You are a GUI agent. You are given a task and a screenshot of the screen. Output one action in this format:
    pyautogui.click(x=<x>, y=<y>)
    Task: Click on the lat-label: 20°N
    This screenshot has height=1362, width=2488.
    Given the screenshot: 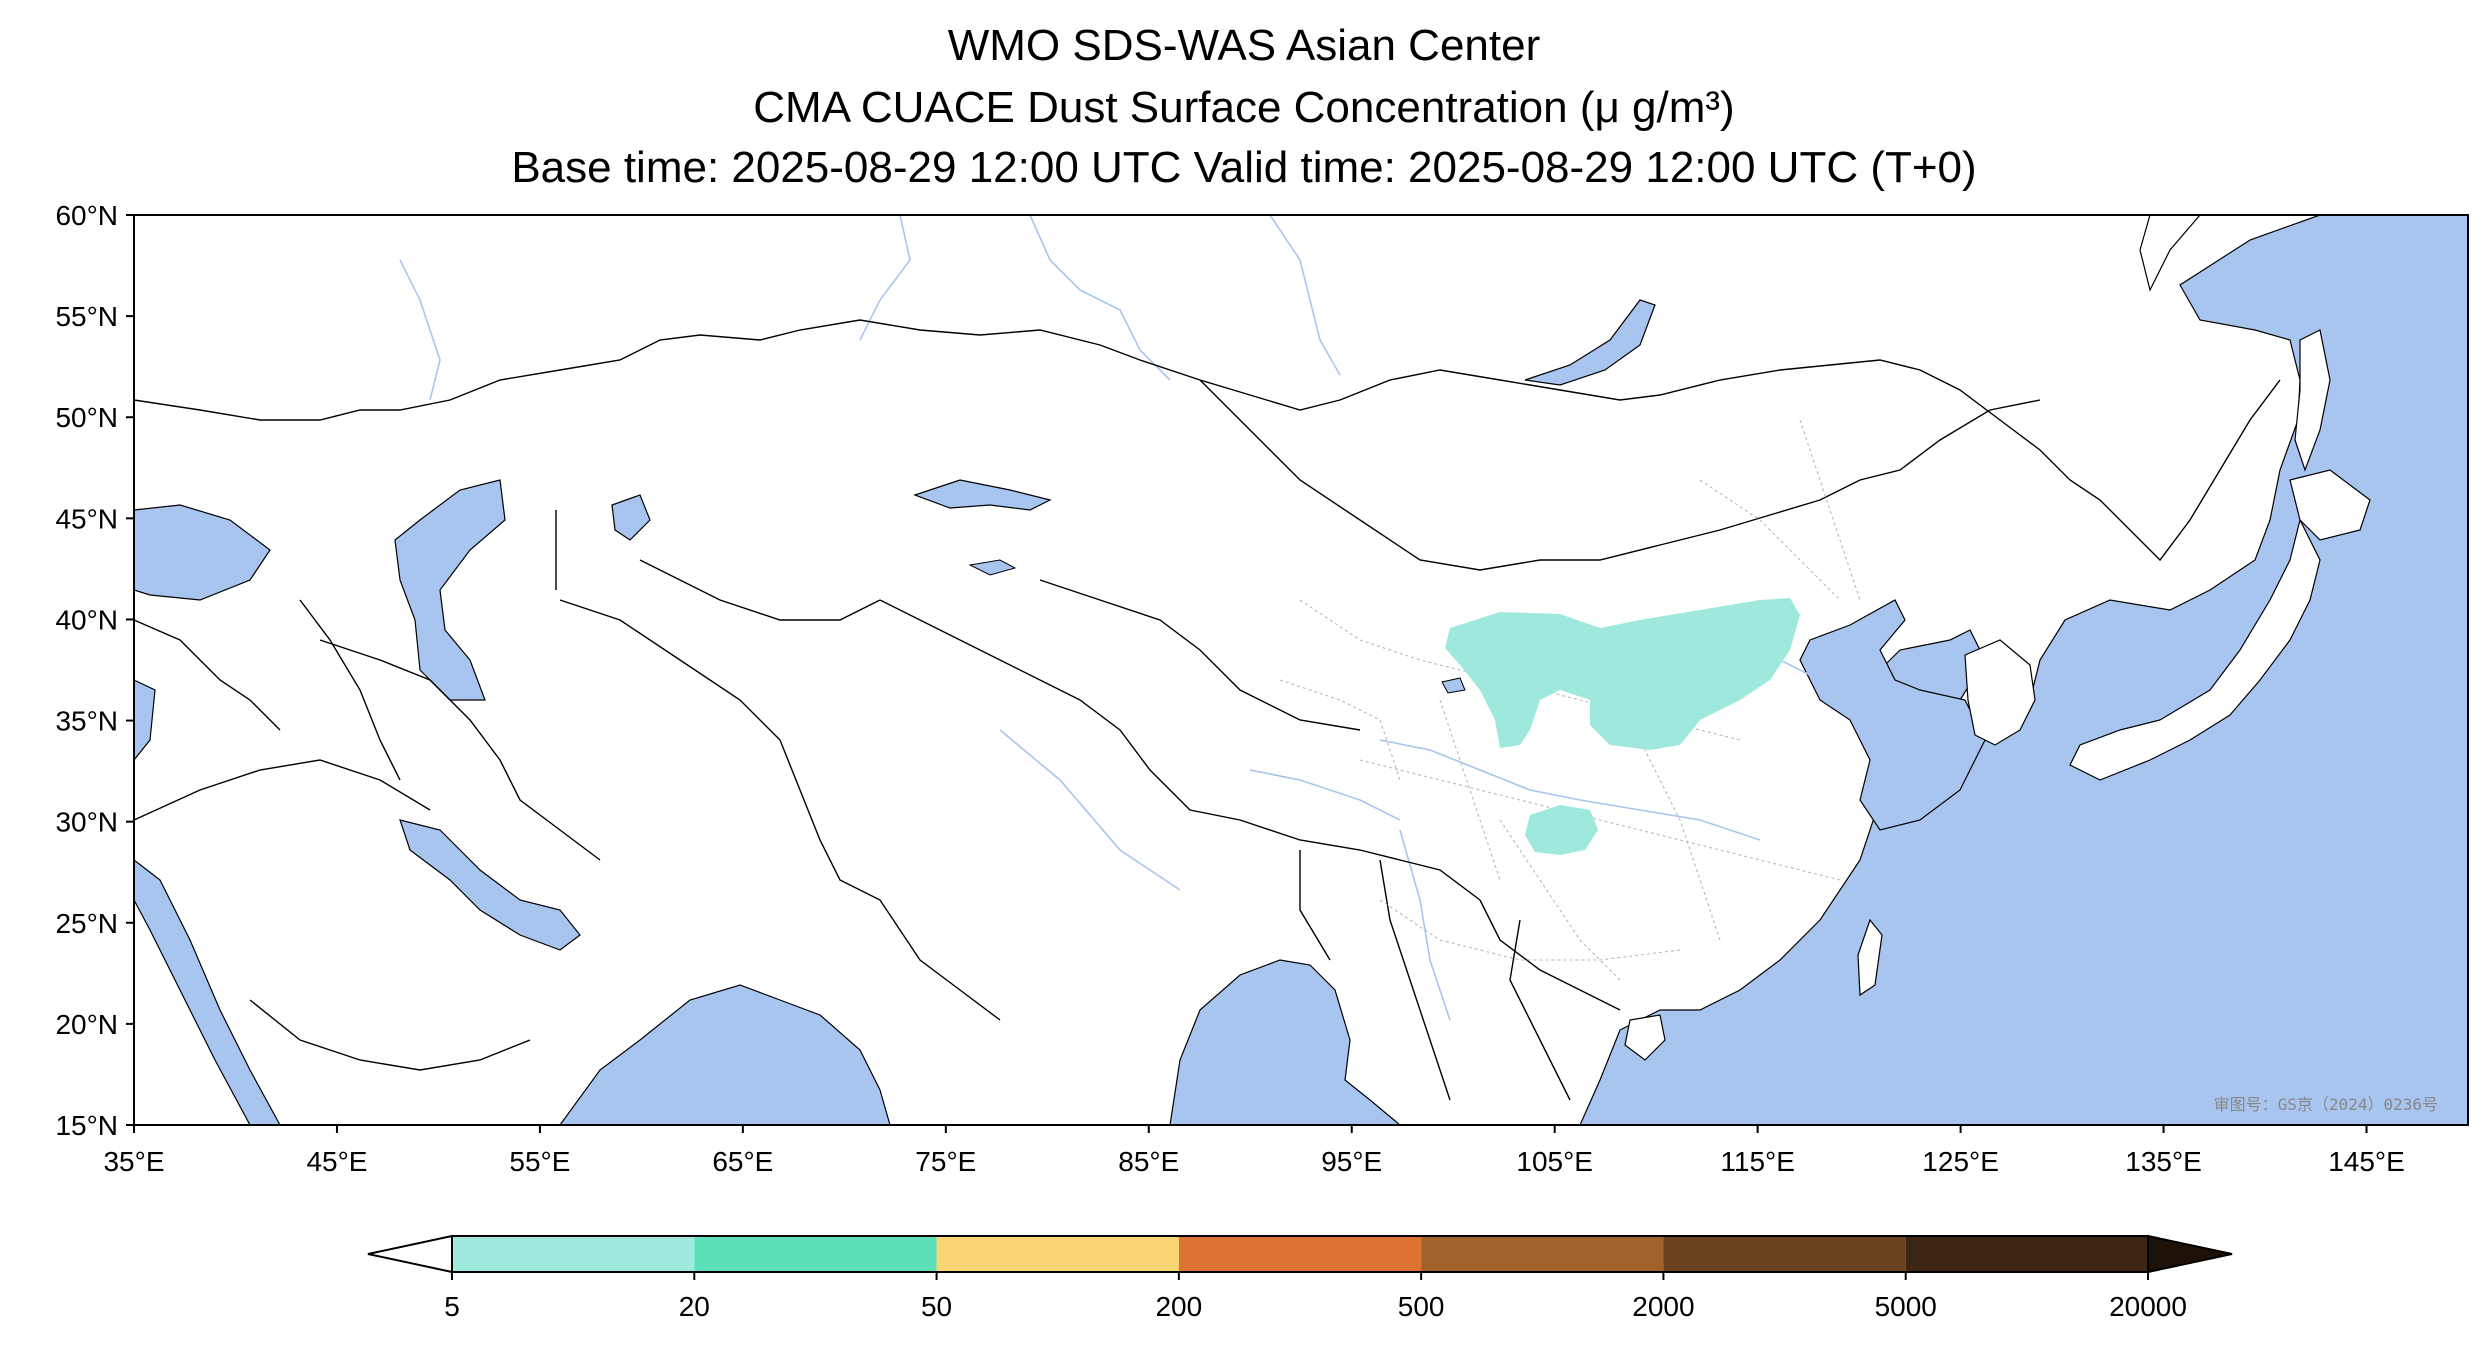 What is the action you would take?
    pyautogui.click(x=86, y=1024)
    